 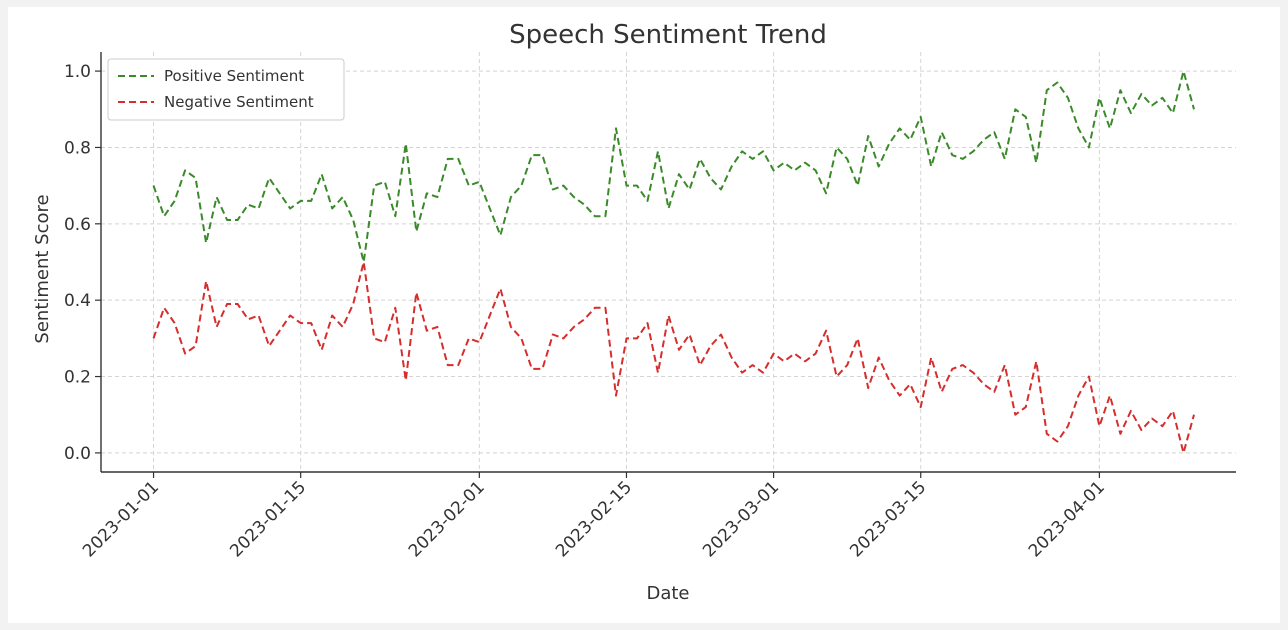 What do you see at coordinates (268, 519) in the screenshot?
I see `x-tick-label: 2023-01-15` at bounding box center [268, 519].